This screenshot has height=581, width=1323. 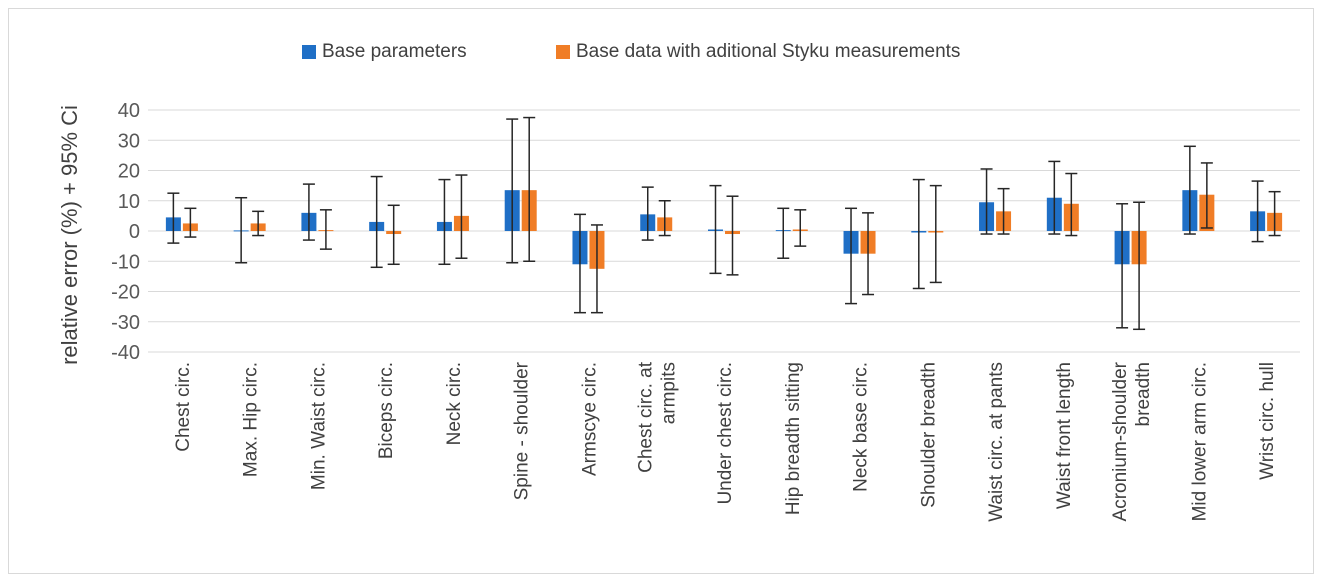 What do you see at coordinates (522, 430) in the screenshot?
I see `x-tick-label: Spine - shoulder` at bounding box center [522, 430].